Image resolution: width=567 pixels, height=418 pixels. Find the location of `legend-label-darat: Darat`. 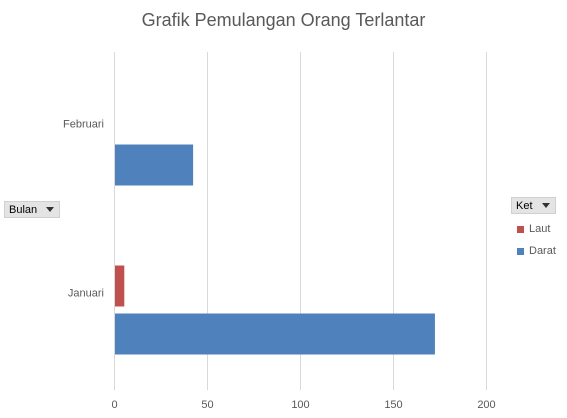

legend-label-darat: Darat is located at coordinates (542, 251).